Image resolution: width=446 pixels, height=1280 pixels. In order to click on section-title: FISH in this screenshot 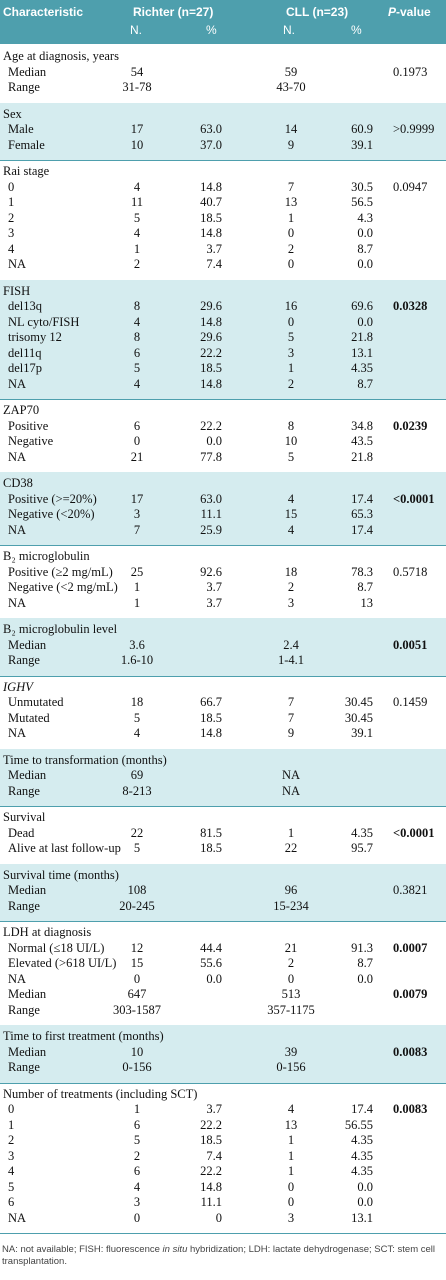, I will do `click(17, 290)`.